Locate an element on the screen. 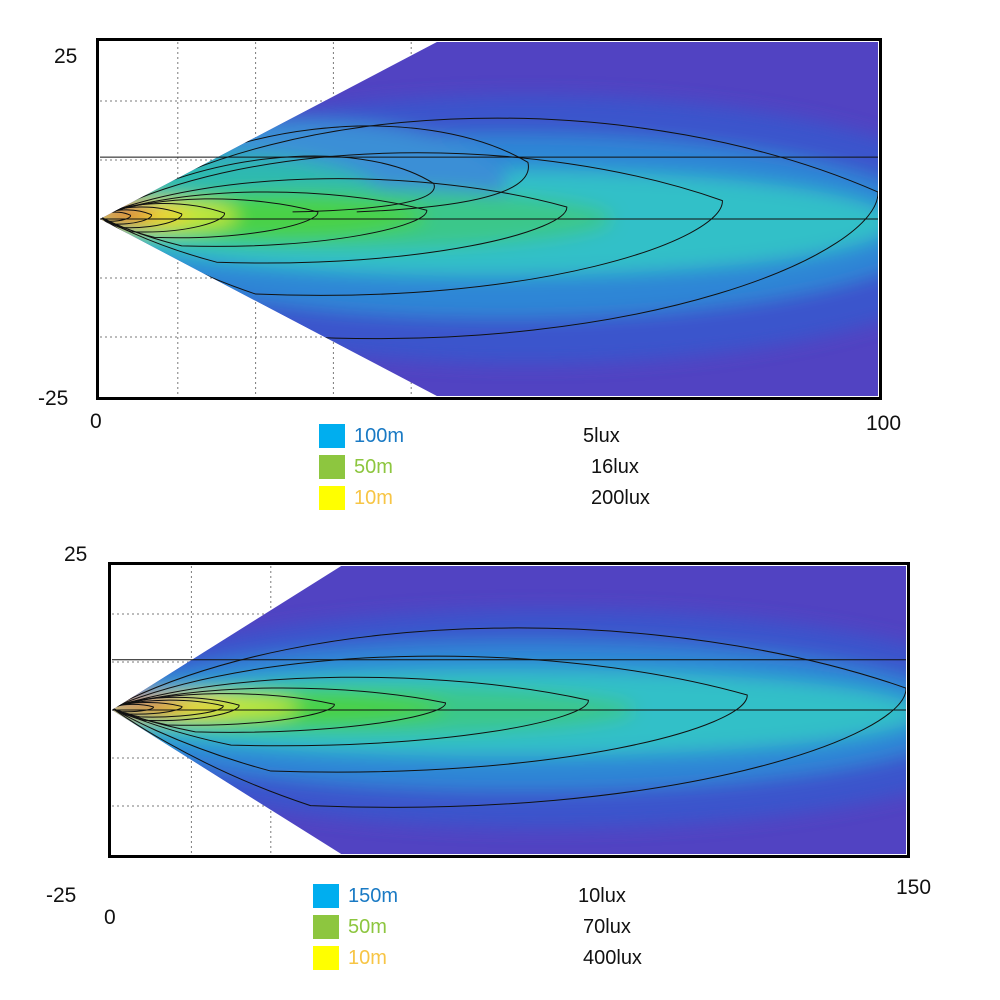  legend-lux: 10lux is located at coordinates (602, 896).